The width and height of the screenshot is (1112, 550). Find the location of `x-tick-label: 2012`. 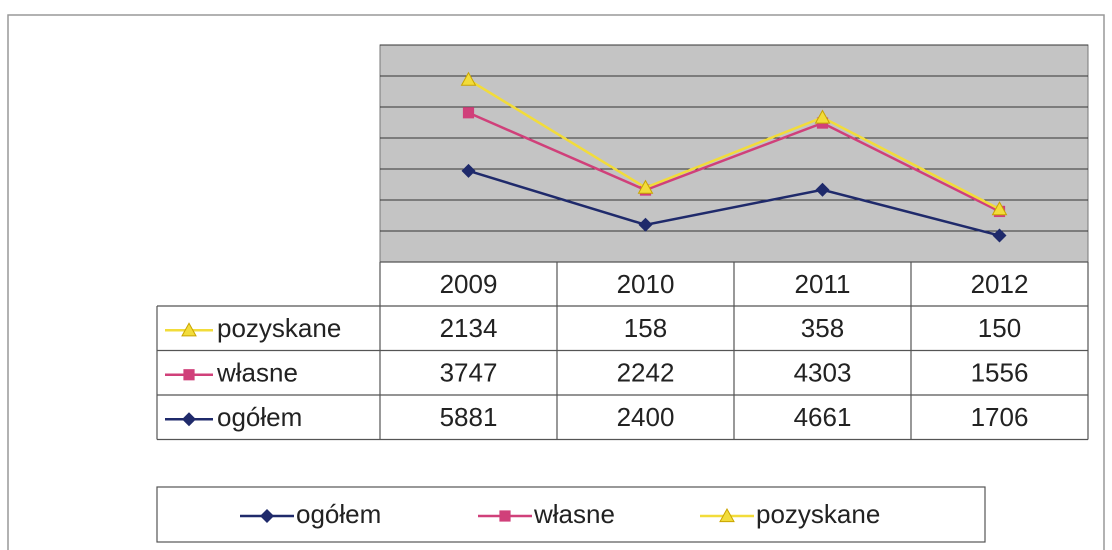

x-tick-label: 2012 is located at coordinates (1000, 284).